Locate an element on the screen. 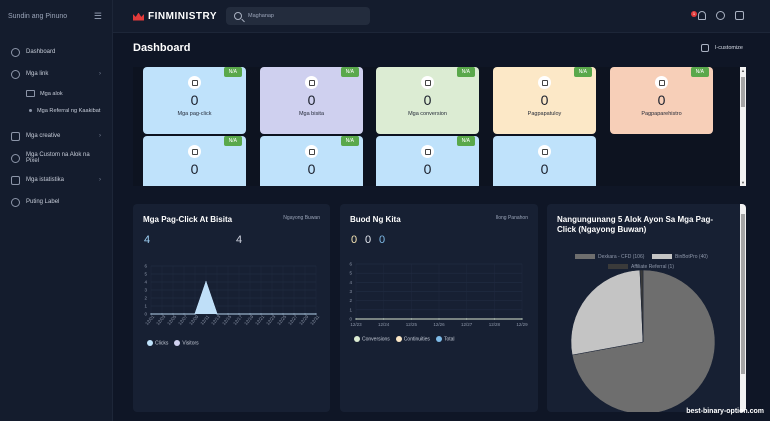 This screenshot has width=770, height=421. sidebar-item-links: Mga link › is located at coordinates (56, 74).